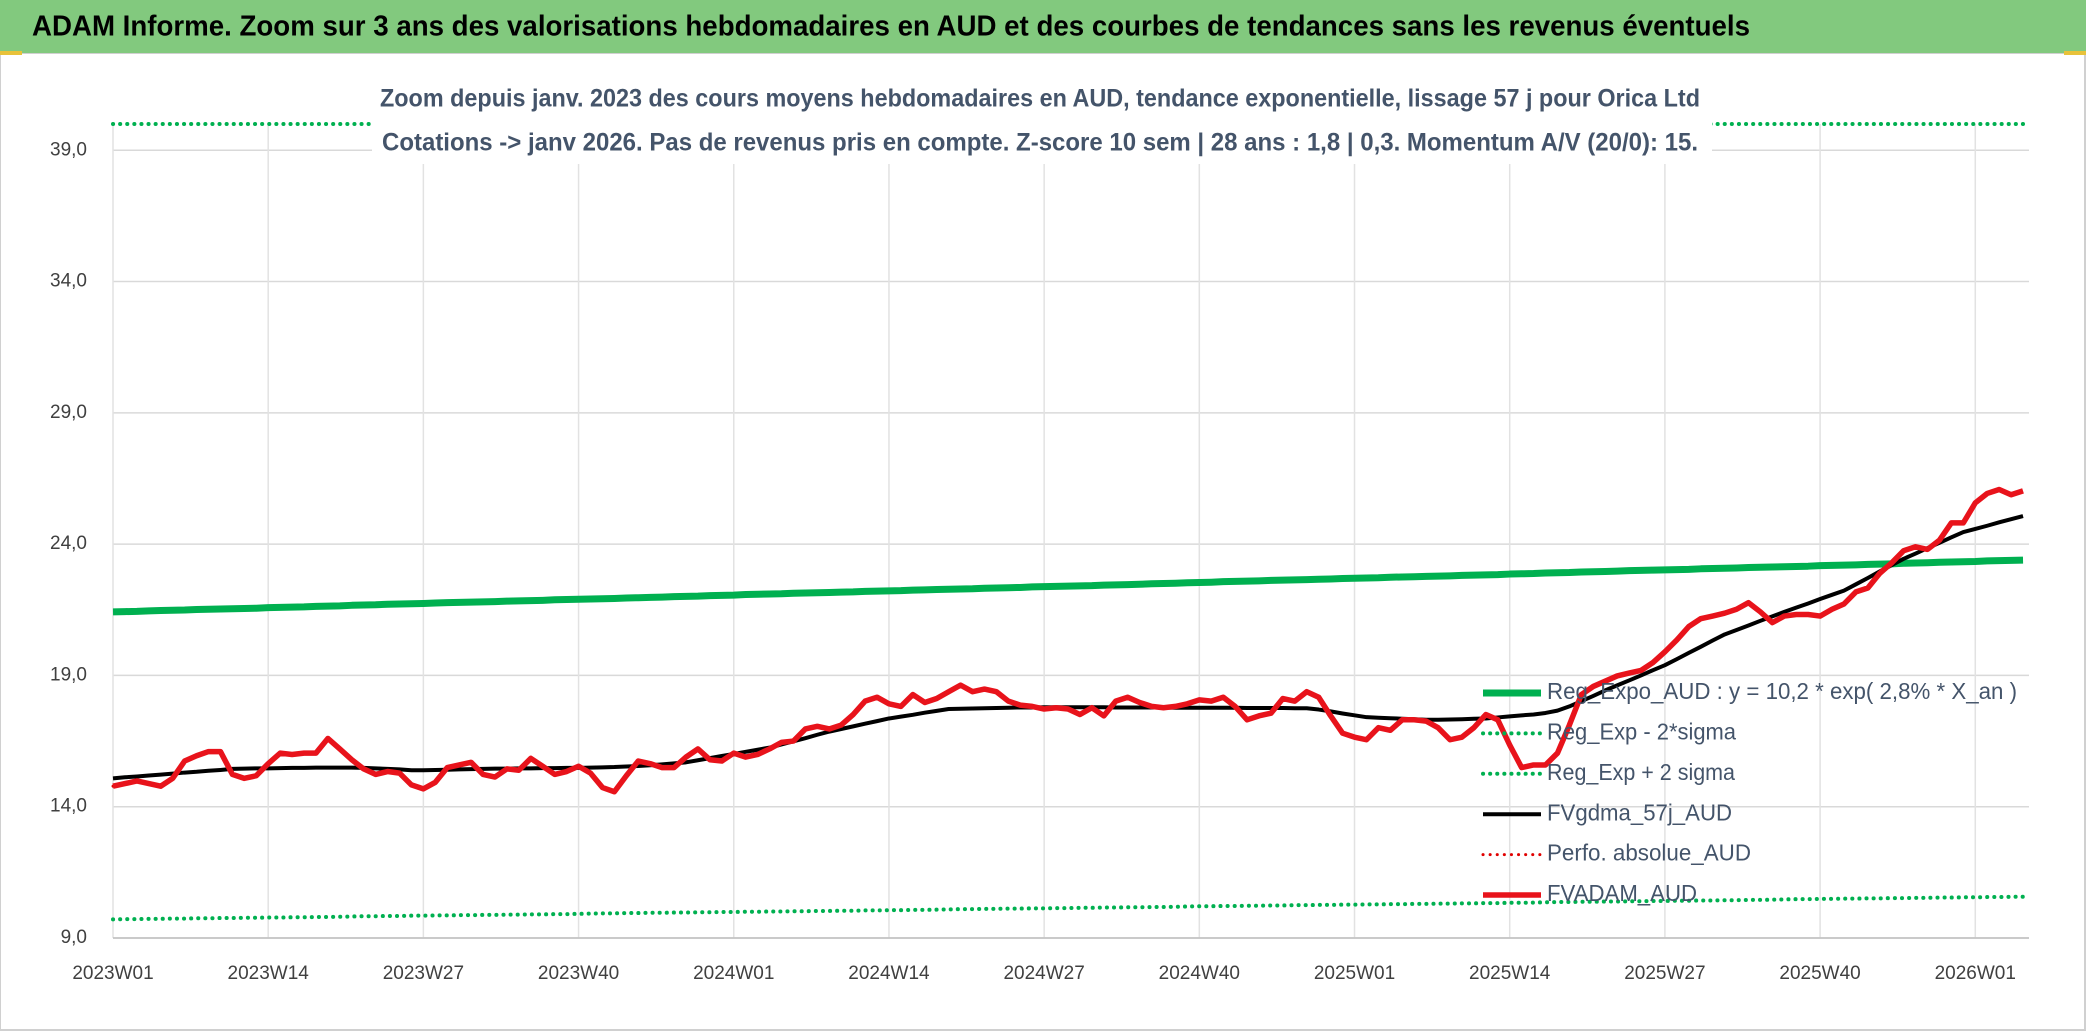  Describe the element at coordinates (68, 674) in the screenshot. I see `y-tick-label: 19,0` at that location.